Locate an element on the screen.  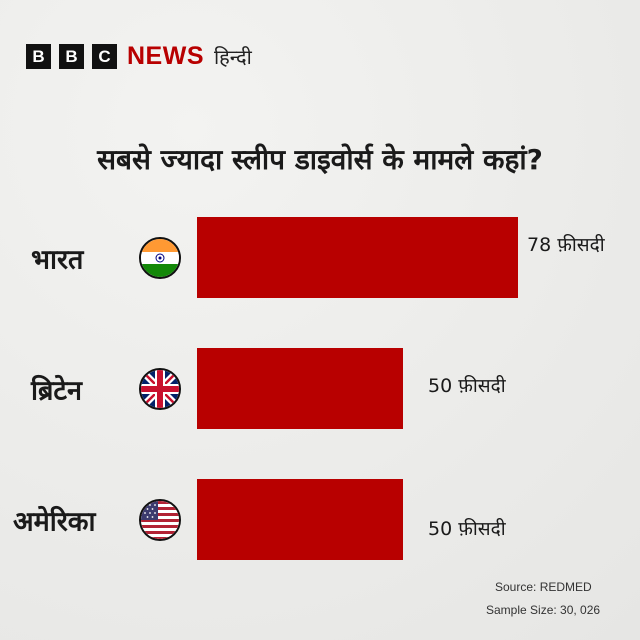
bar-uk is located at coordinates (300, 388).